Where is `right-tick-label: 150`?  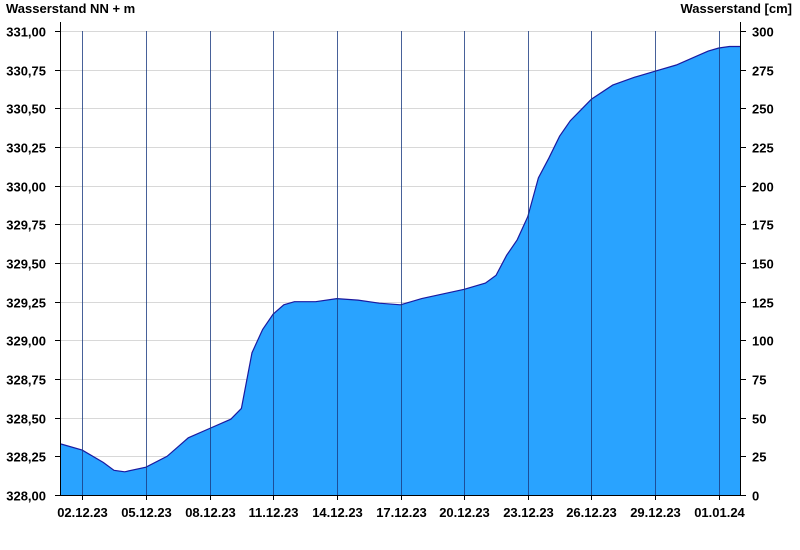
right-tick-label: 150 is located at coordinates (763, 264).